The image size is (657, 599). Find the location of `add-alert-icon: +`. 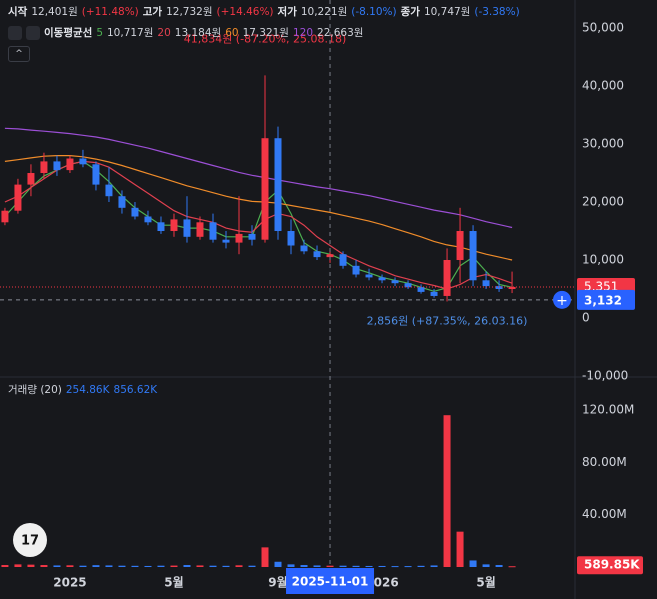

add-alert-icon: + is located at coordinates (562, 301).